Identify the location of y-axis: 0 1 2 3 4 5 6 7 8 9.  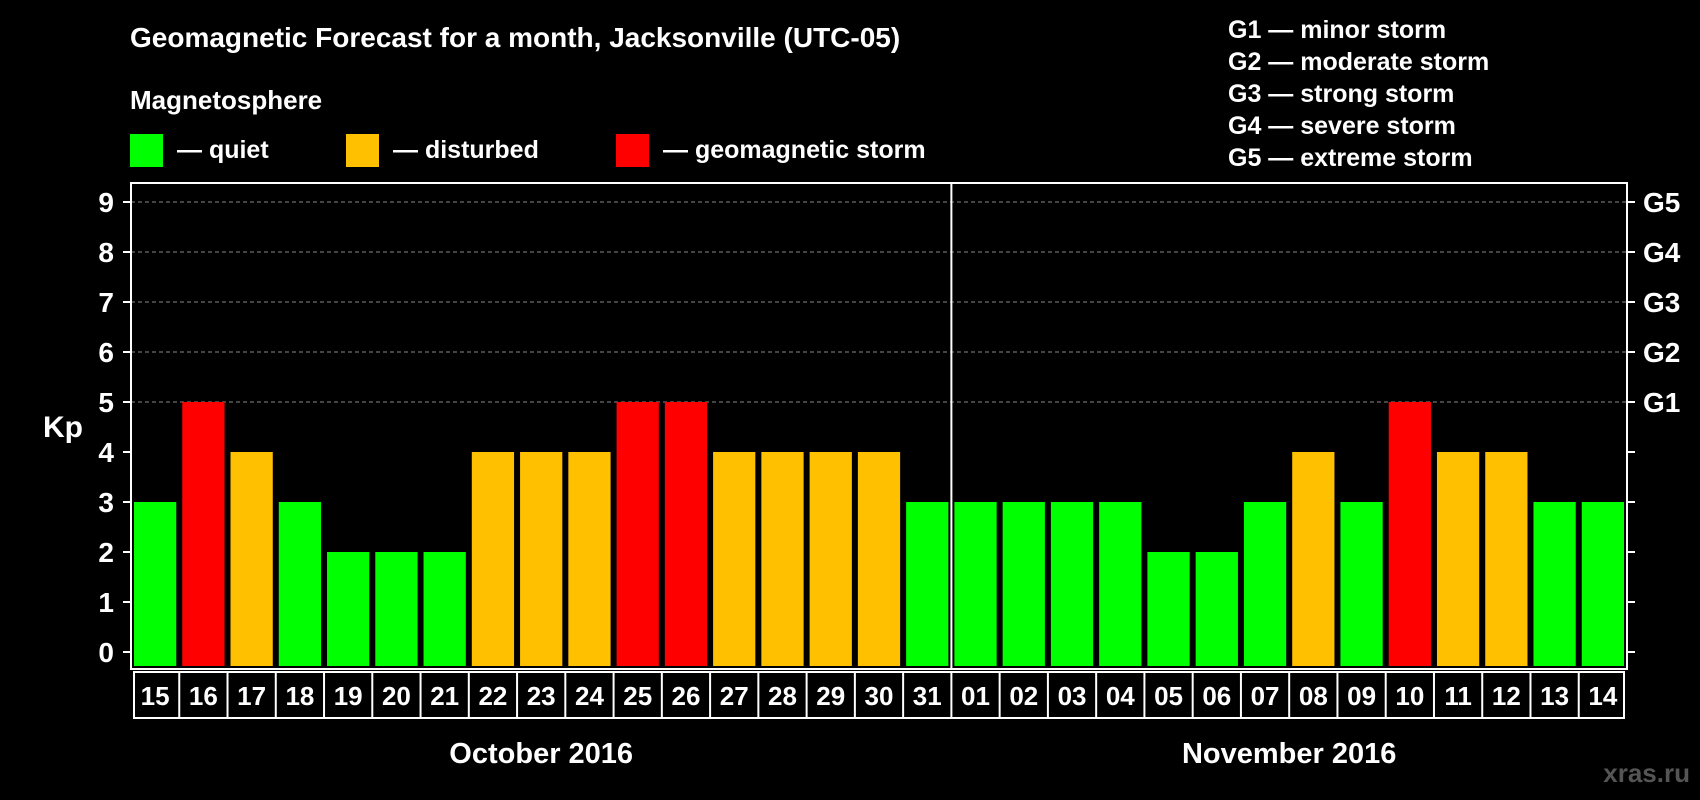
(114, 427).